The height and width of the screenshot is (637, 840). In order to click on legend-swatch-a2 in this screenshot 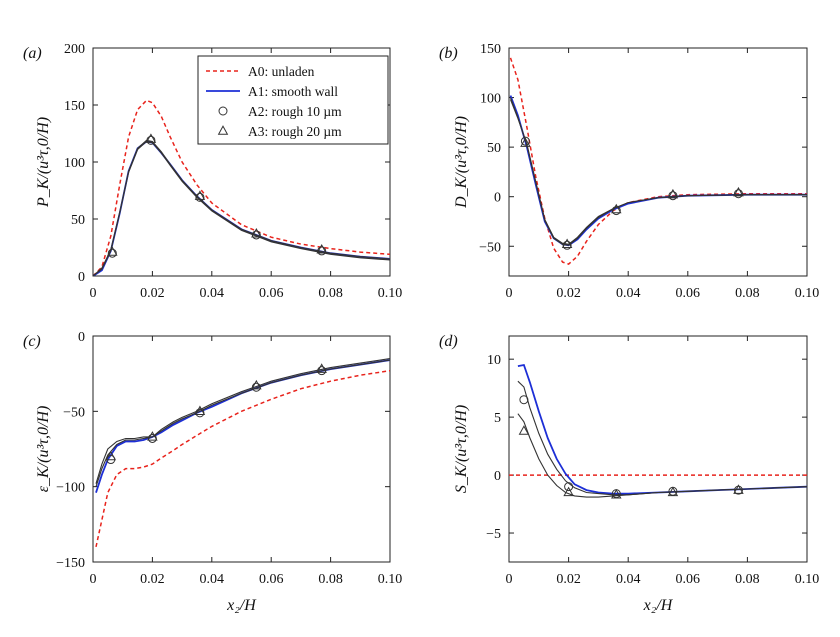, I will do `click(223, 111)`.